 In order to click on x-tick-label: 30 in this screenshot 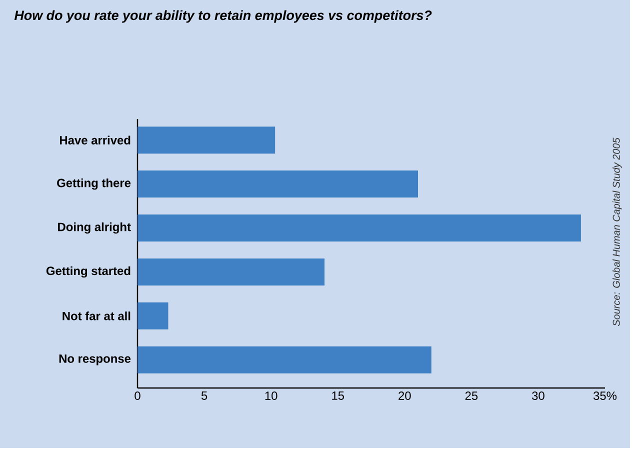, I will do `click(538, 396)`.